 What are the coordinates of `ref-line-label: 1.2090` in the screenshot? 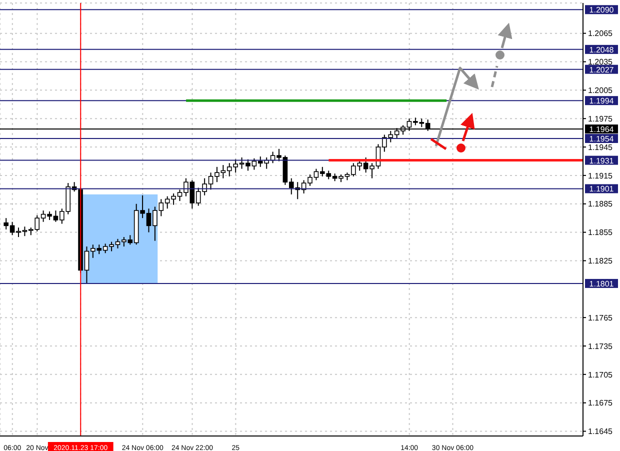 It's located at (601, 10).